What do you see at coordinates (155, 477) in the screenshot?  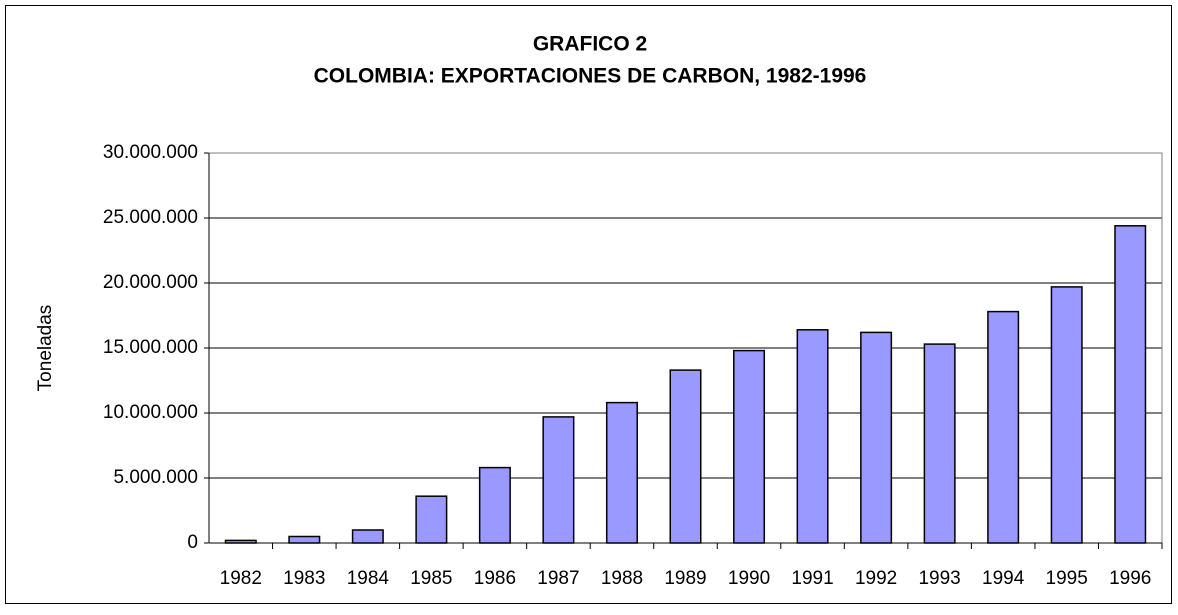 I see `y-tick-label: 5.000.000` at bounding box center [155, 477].